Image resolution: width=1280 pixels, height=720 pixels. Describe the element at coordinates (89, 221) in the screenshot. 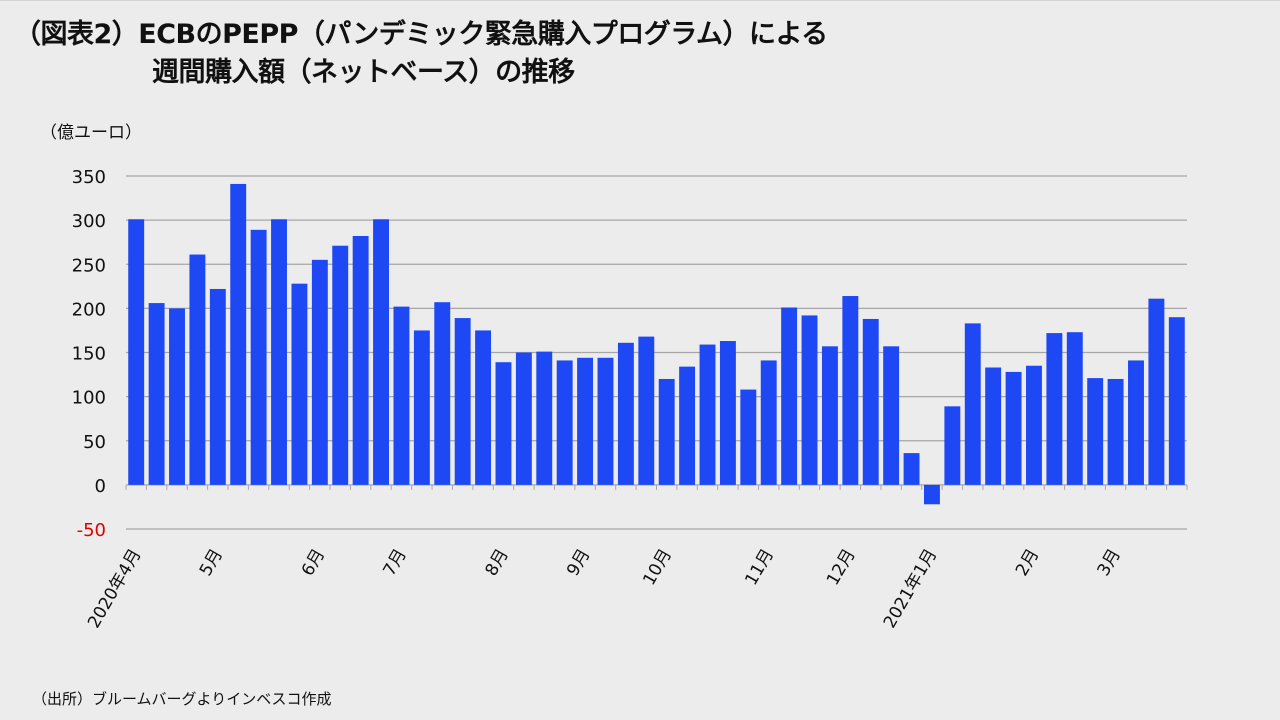

I see `y-tick-label: 300` at that location.